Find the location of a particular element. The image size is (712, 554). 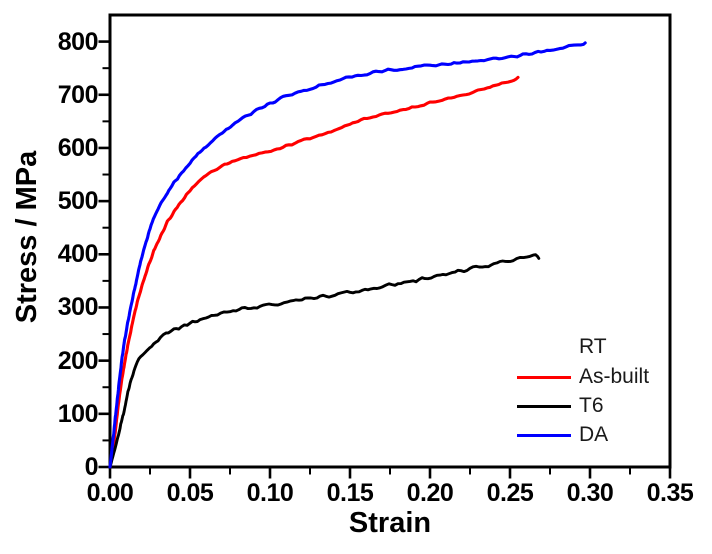

y-axis-title: Stress / MPa is located at coordinates (27, 237).